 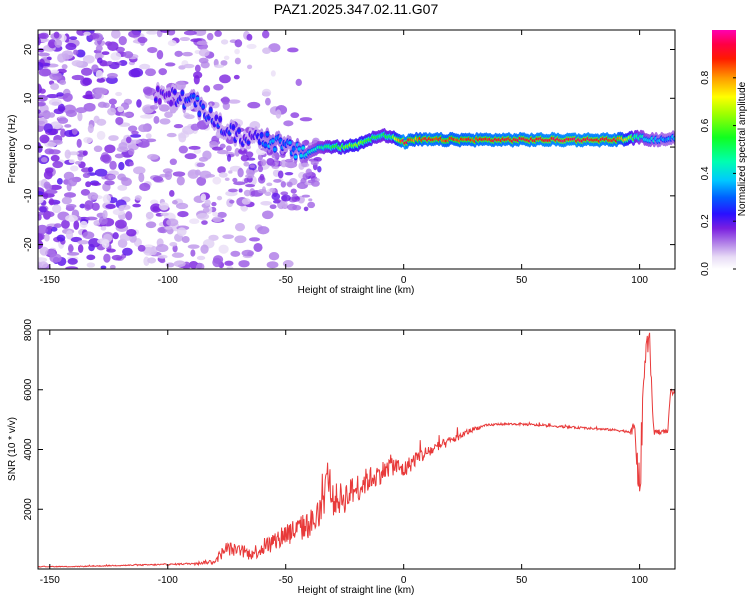 I want to click on snr-x-tick-label: -150, so click(x=50, y=580).